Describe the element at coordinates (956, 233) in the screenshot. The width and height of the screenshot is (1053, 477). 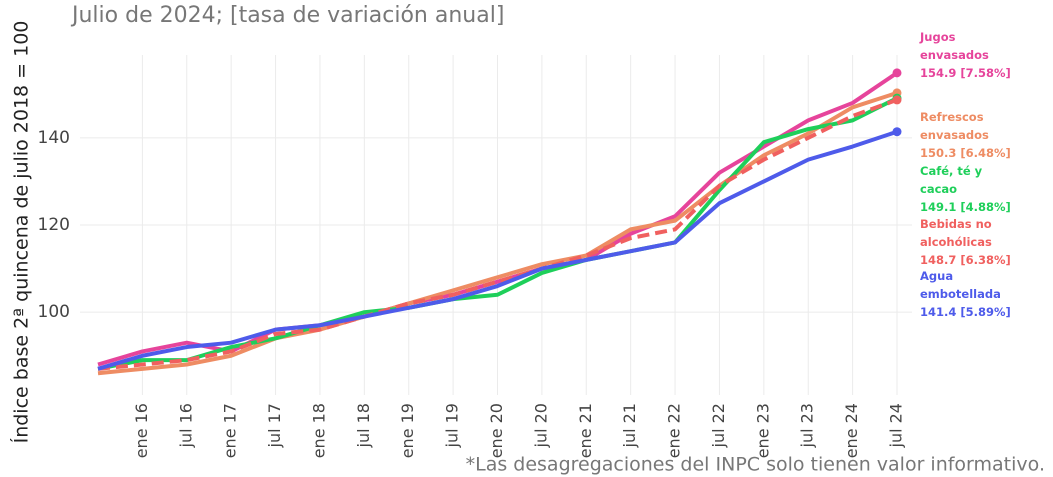
I see `legend-entry: Bebidas no alcohólicas` at that location.